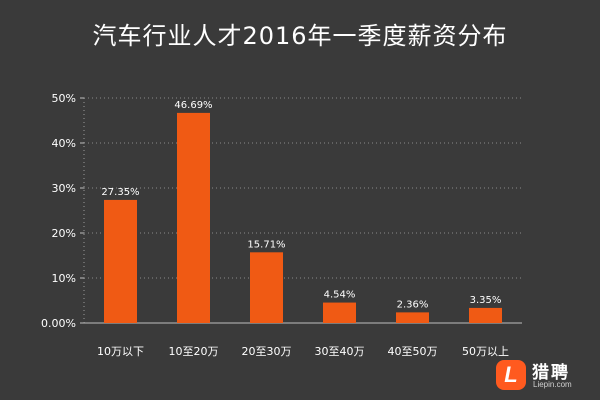 Image resolution: width=600 pixels, height=400 pixels. What do you see at coordinates (511, 375) in the screenshot?
I see `brand-badge-icon: L` at bounding box center [511, 375].